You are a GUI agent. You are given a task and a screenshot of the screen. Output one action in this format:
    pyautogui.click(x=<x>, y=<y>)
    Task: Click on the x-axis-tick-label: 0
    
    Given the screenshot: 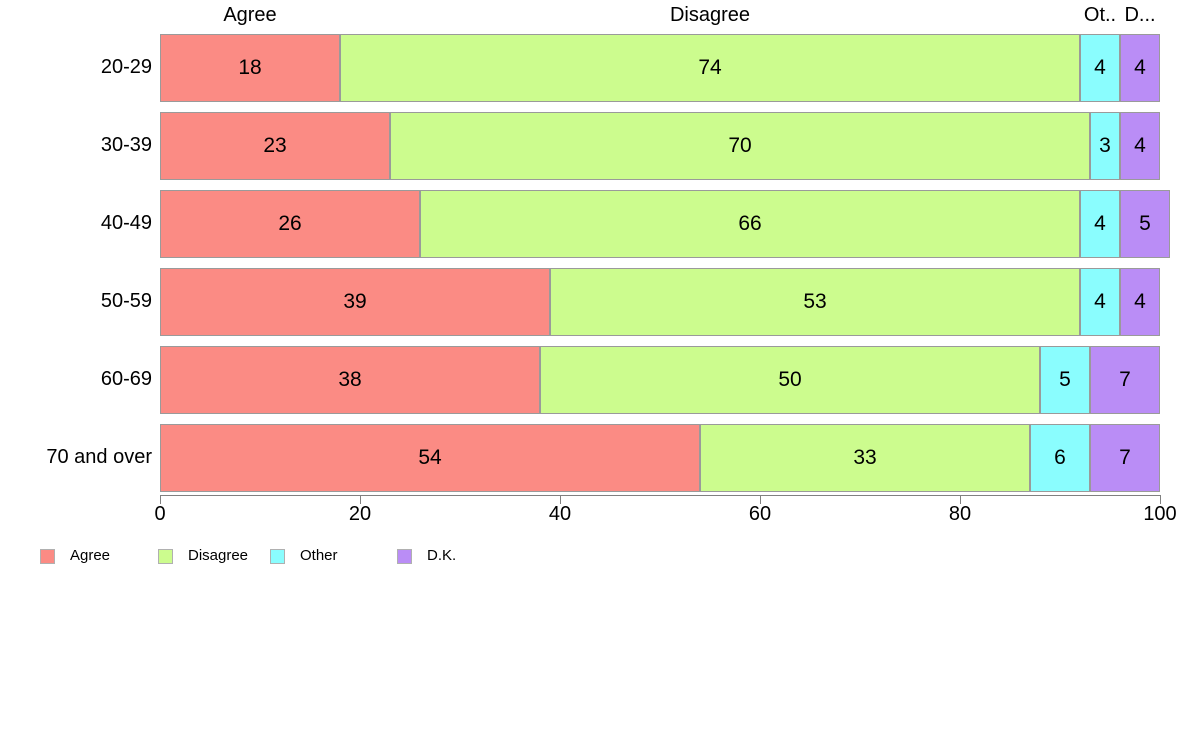 What is the action you would take?
    pyautogui.click(x=160, y=514)
    